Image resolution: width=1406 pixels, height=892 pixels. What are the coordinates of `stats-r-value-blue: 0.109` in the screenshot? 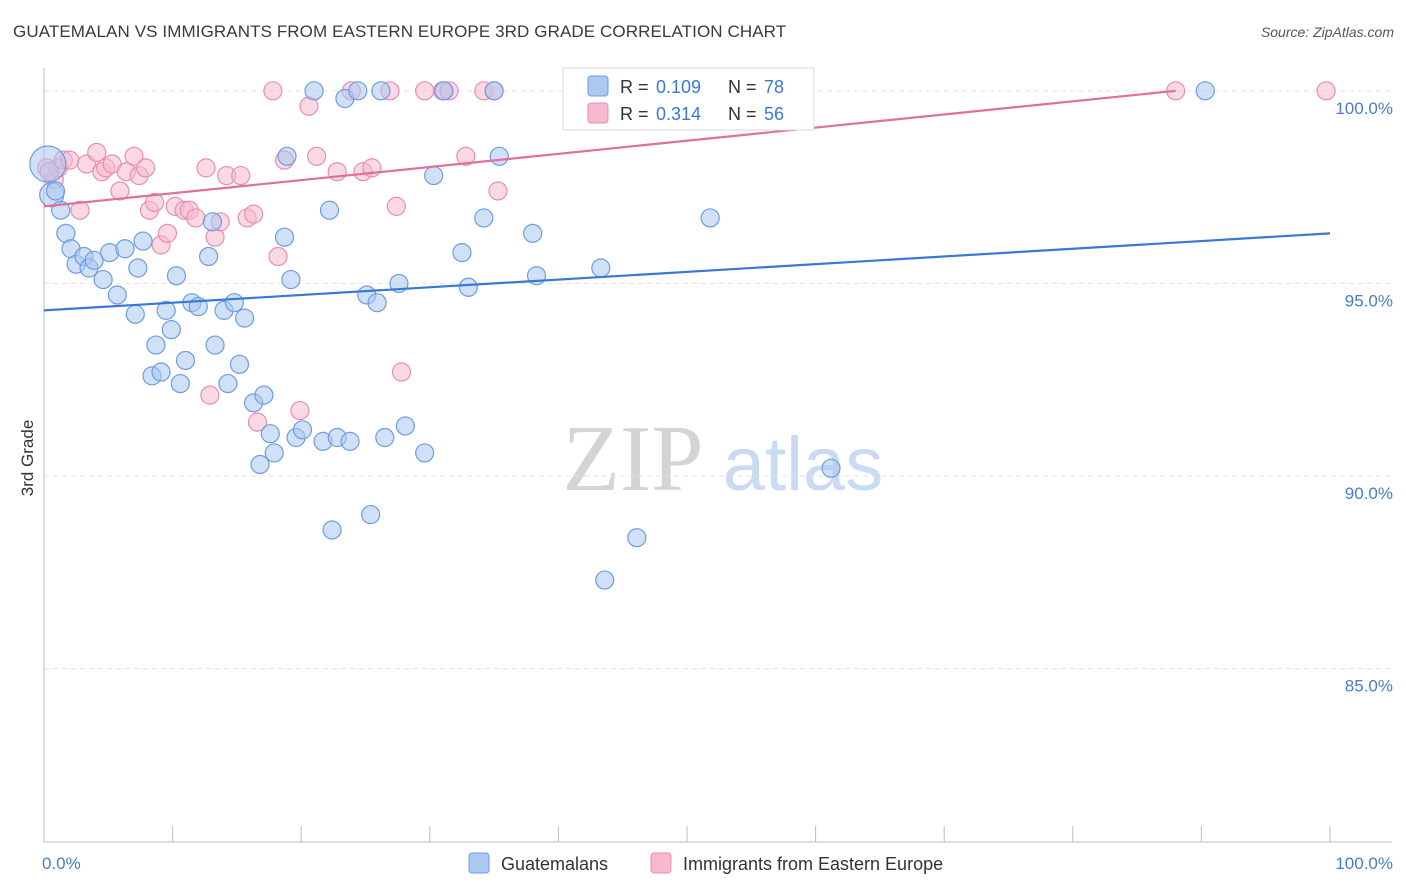 It's located at (678, 87).